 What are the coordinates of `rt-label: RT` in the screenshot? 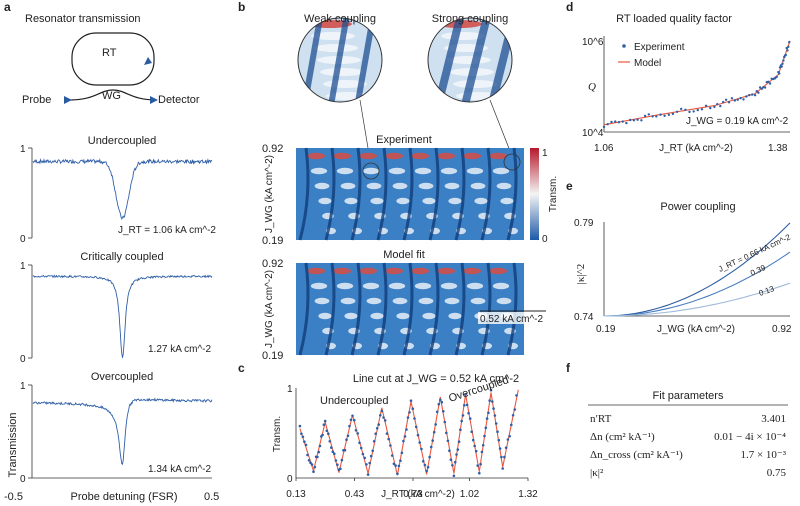 It's located at (109, 53).